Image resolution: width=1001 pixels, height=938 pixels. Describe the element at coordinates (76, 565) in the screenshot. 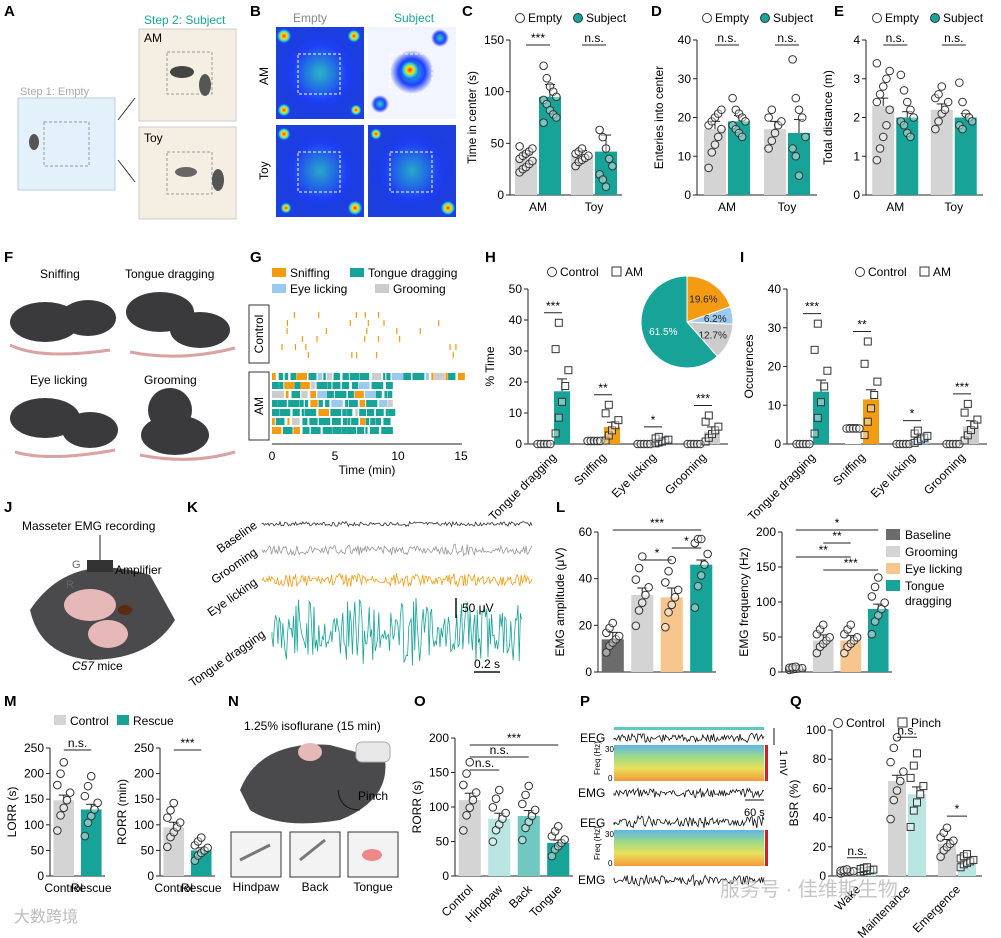

I see `g-electrode: G` at that location.